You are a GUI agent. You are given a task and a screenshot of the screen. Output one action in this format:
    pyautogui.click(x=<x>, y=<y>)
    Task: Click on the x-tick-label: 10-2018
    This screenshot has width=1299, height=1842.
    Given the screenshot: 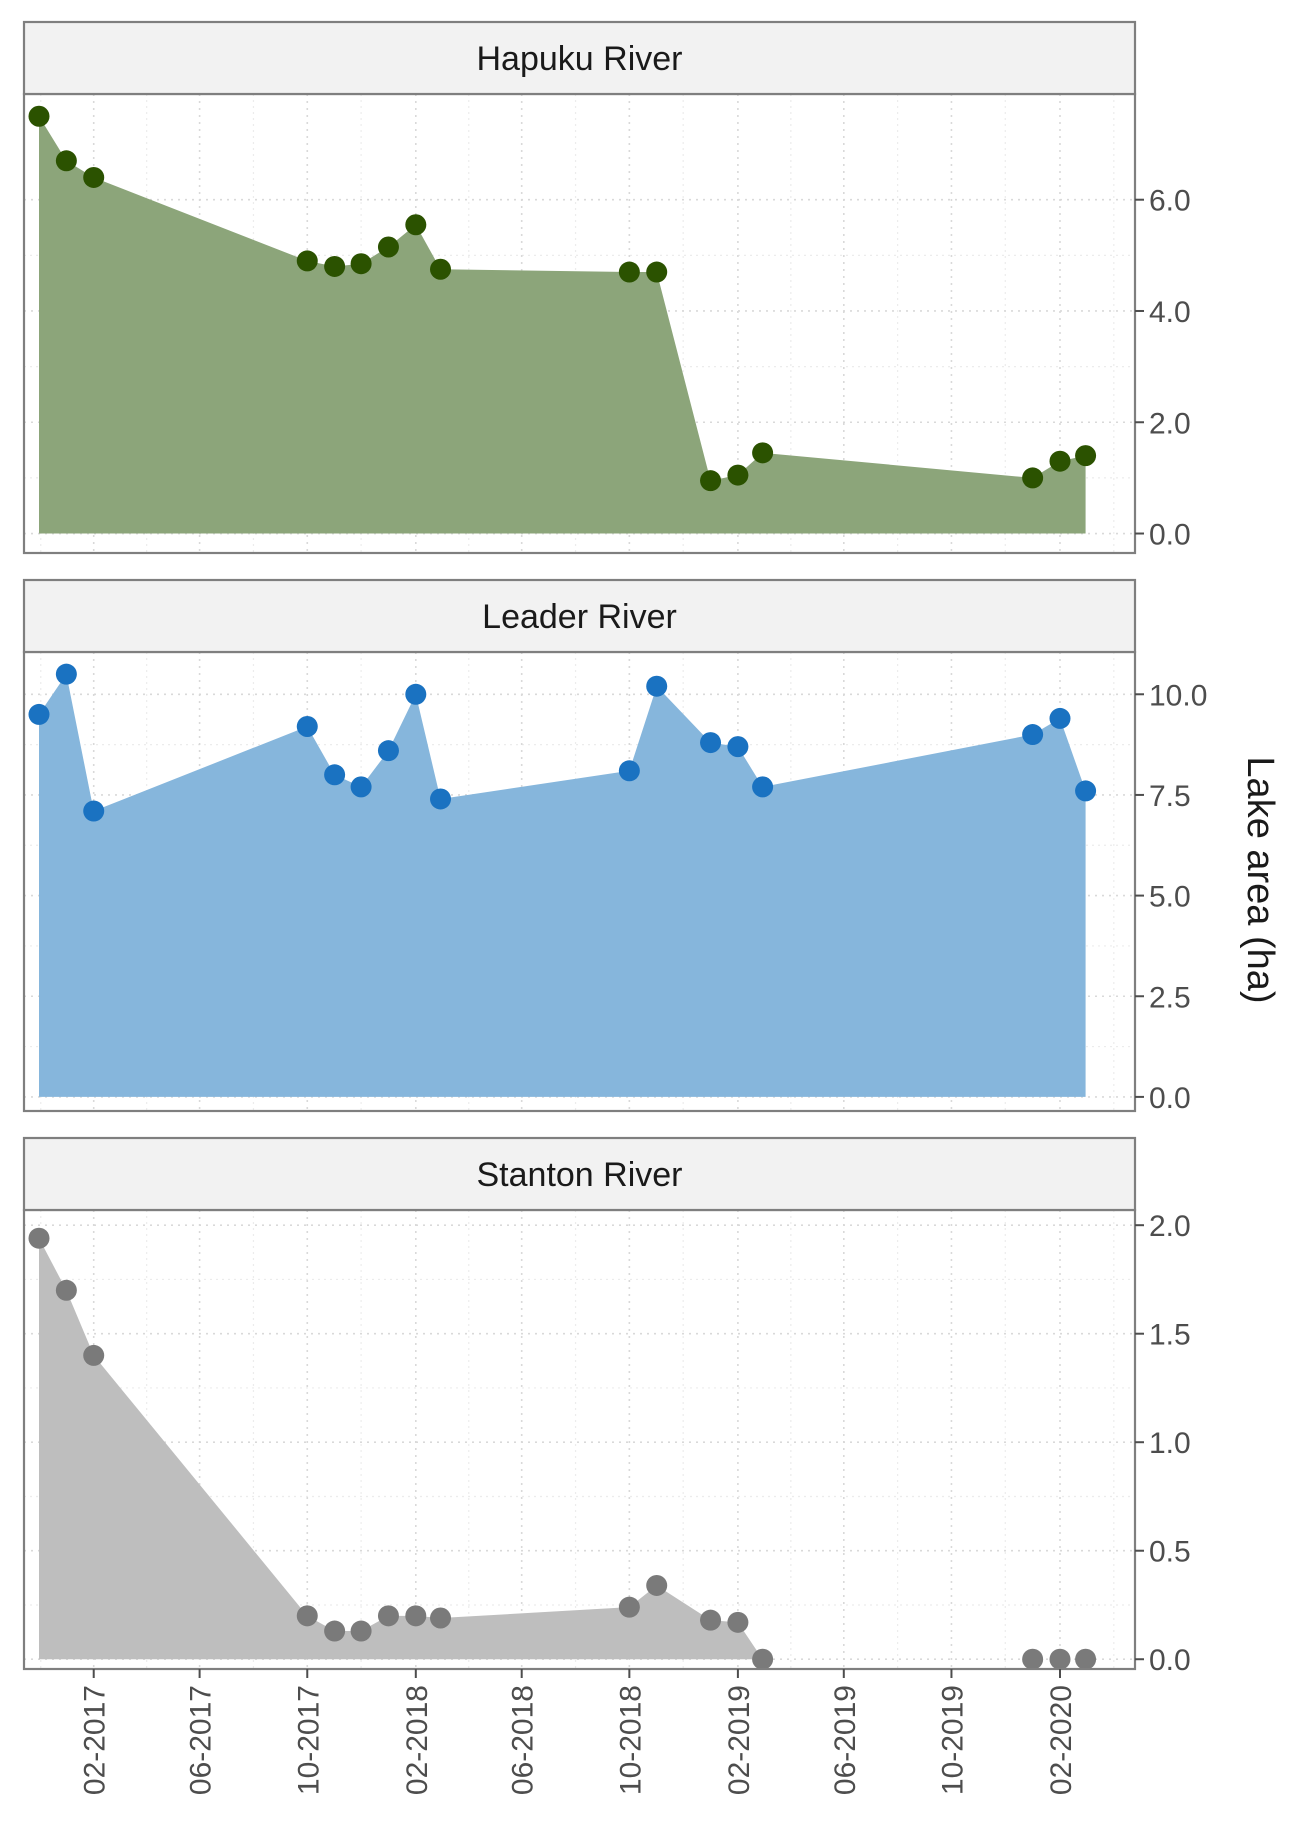 What is the action you would take?
    pyautogui.click(x=630, y=1740)
    